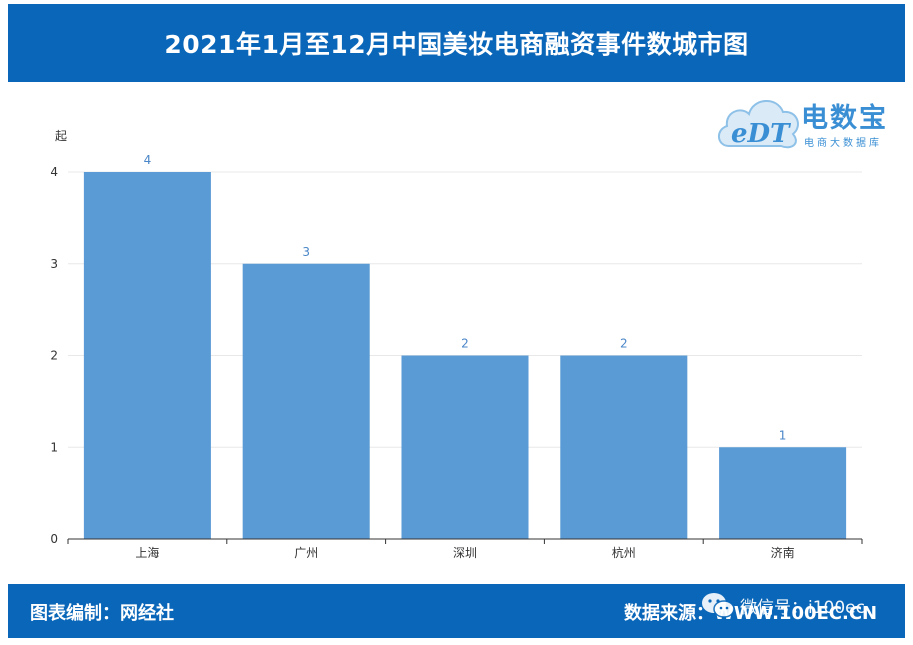  What do you see at coordinates (802, 607) in the screenshot?
I see `wechat-id: 微信号：i100ec` at bounding box center [802, 607].